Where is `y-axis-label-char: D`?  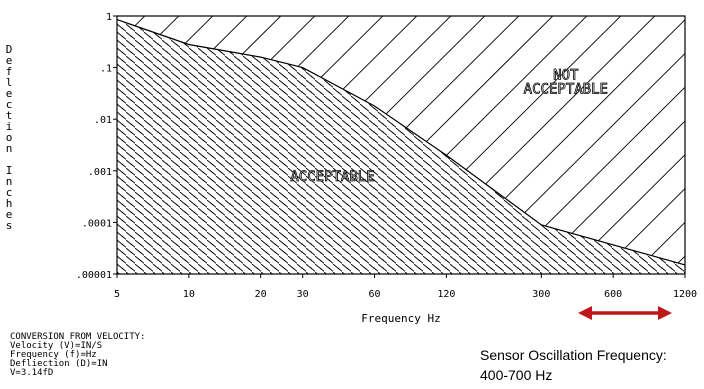 y-axis-label-char: D is located at coordinates (9, 49).